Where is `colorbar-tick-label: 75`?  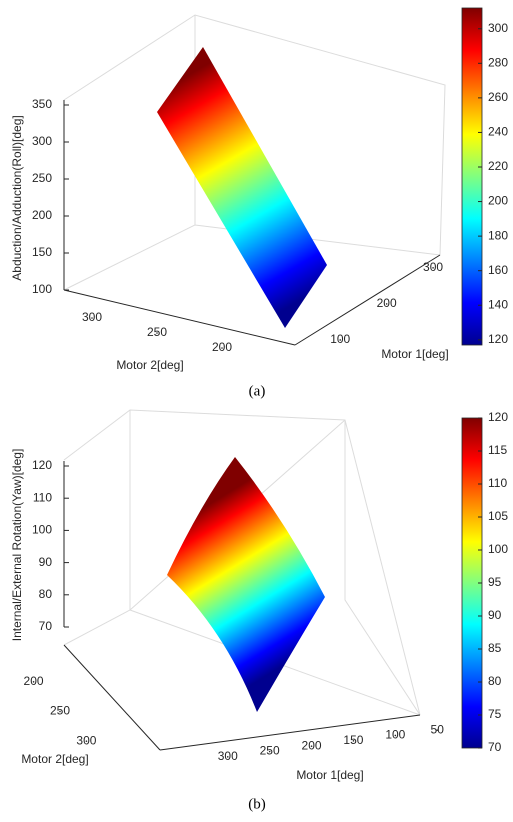
colorbar-tick-label: 75 is located at coordinates (495, 714).